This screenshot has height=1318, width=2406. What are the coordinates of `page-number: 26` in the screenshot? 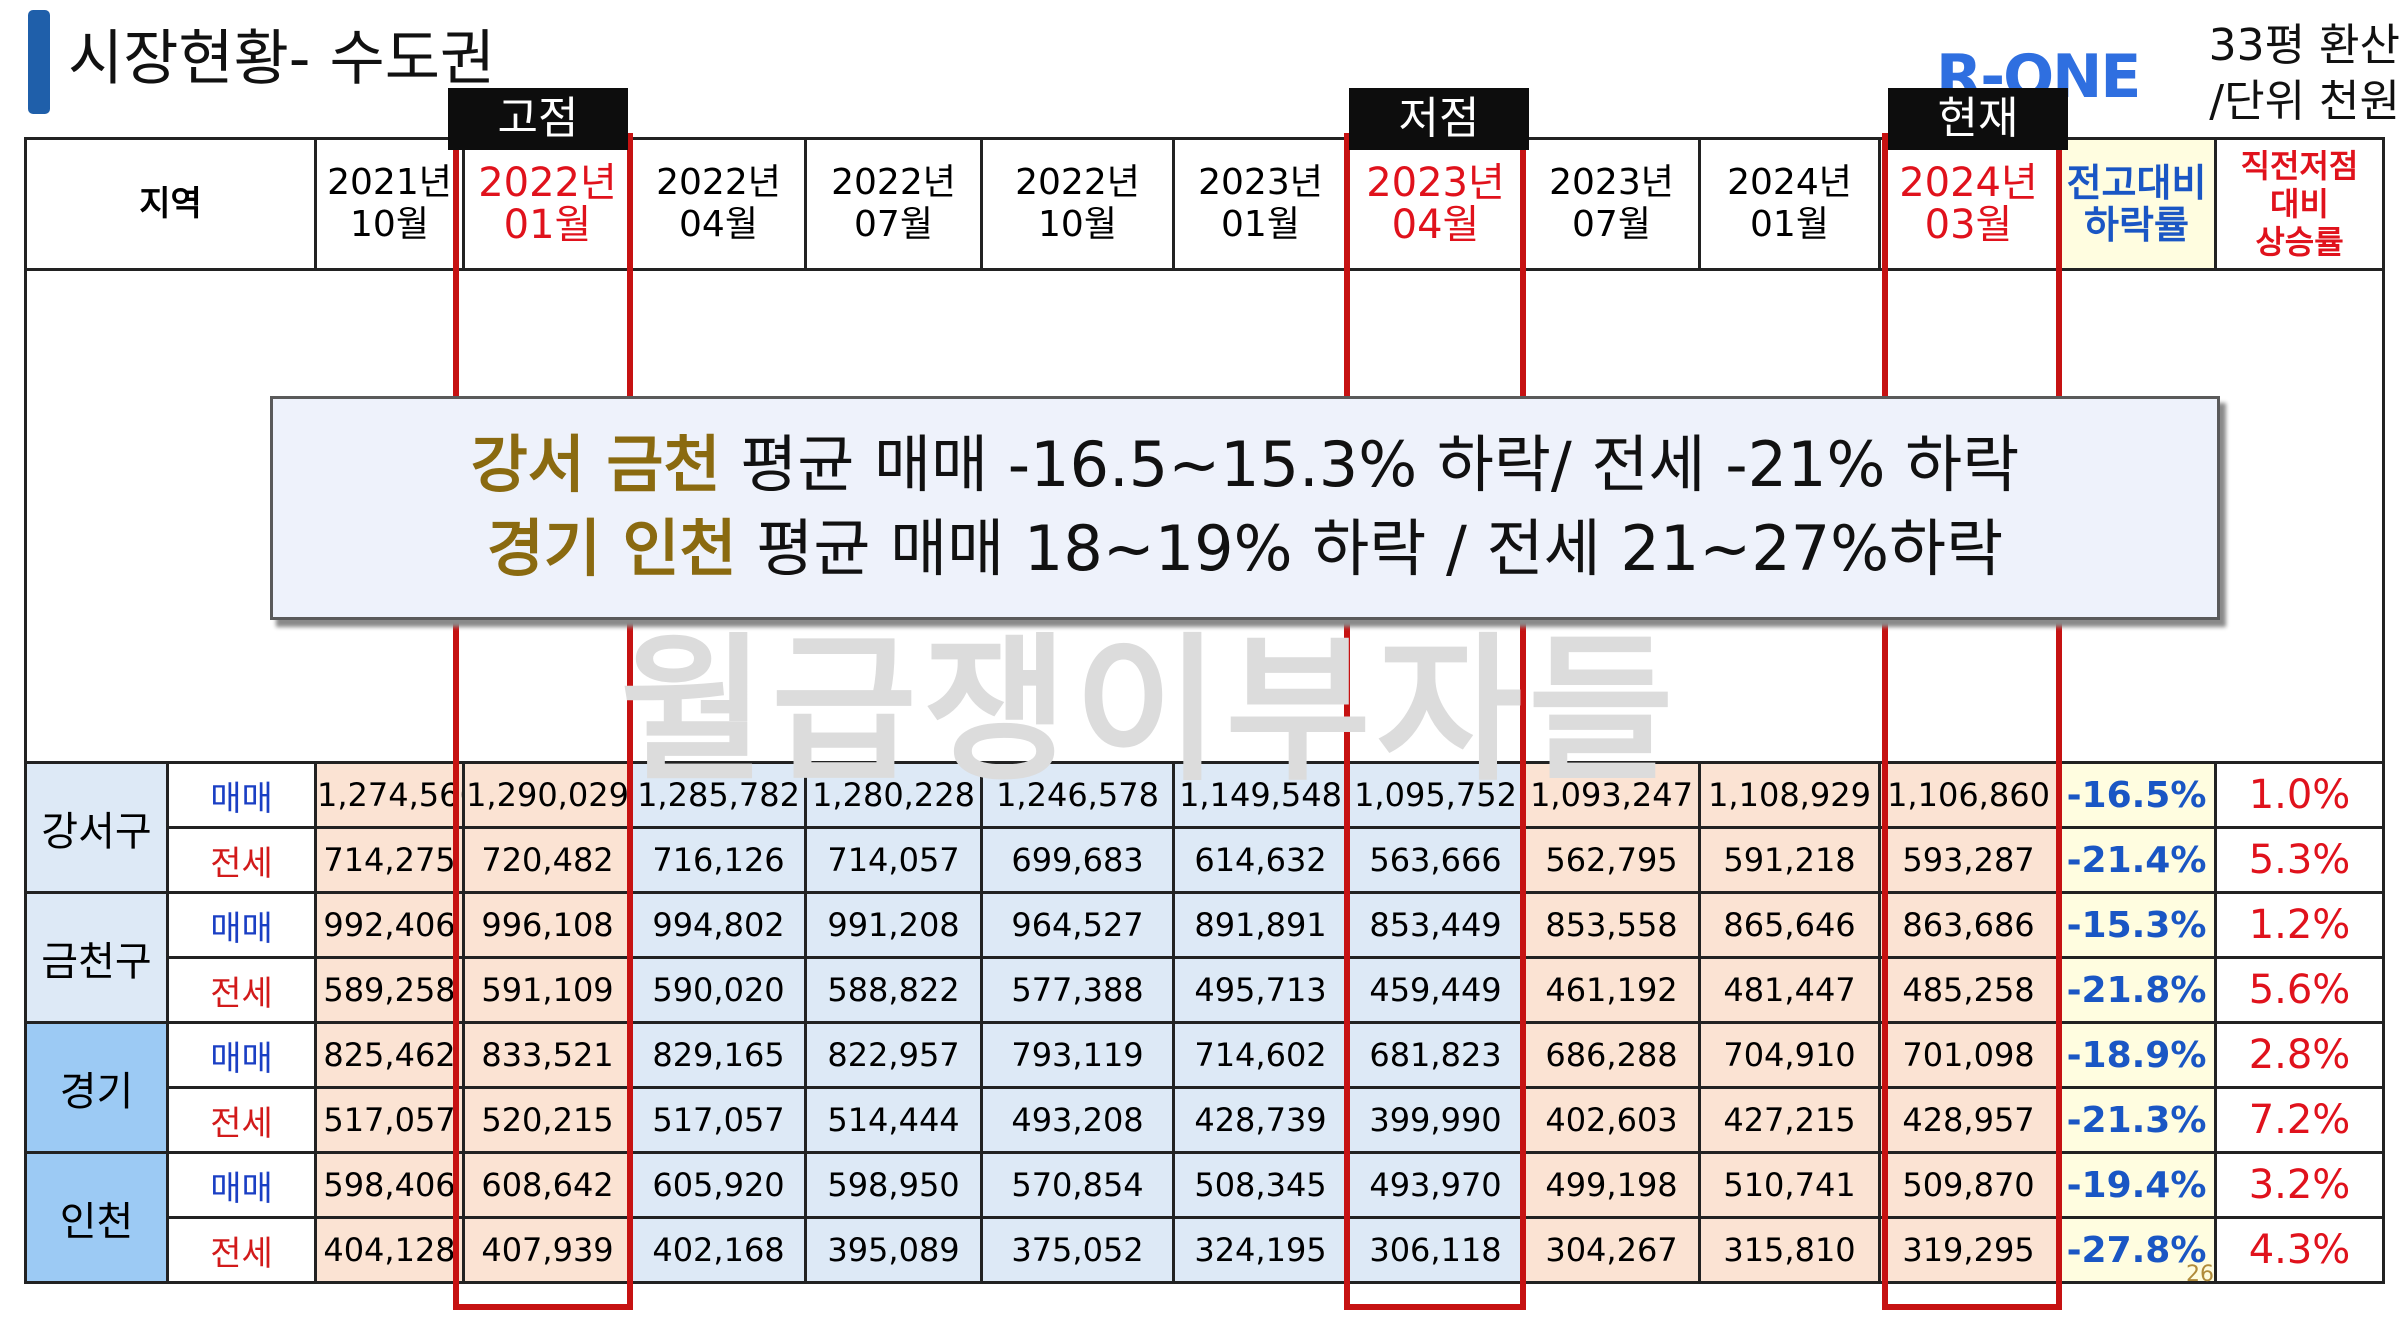 It's located at (2200, 1274).